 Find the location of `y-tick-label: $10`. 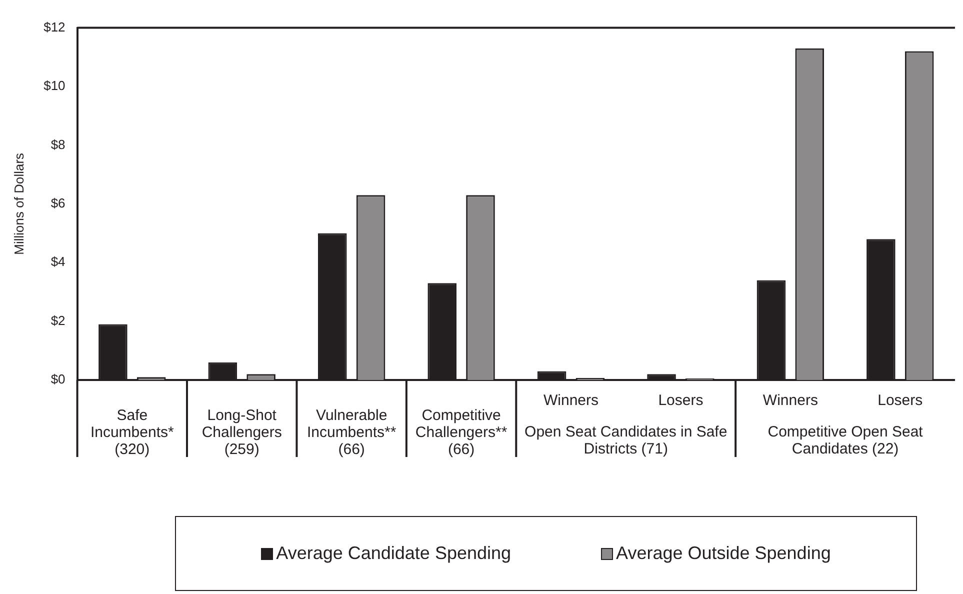

y-tick-label: $10 is located at coordinates (55, 86).